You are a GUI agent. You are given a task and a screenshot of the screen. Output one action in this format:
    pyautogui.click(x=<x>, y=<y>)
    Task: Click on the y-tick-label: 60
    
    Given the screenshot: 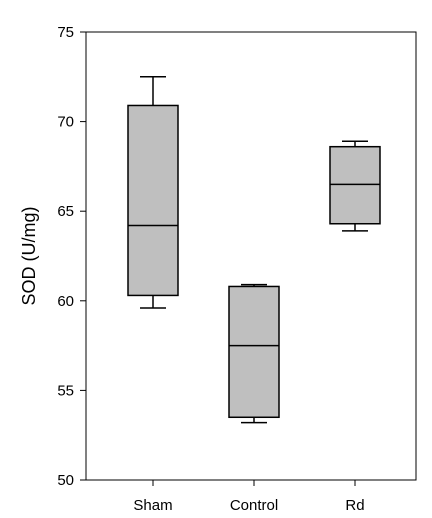 What is the action you would take?
    pyautogui.click(x=65, y=301)
    